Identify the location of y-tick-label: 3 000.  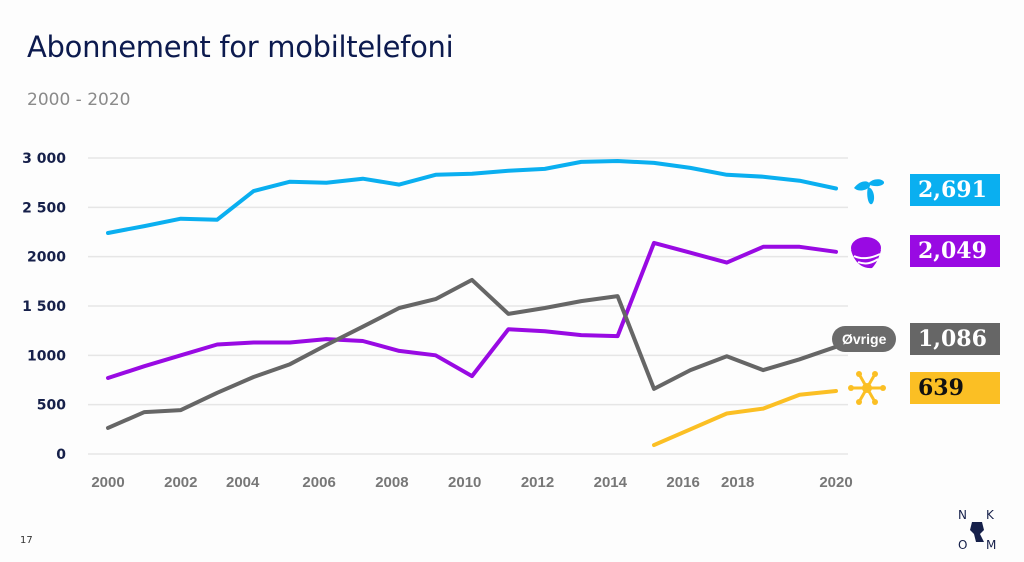
(44, 159).